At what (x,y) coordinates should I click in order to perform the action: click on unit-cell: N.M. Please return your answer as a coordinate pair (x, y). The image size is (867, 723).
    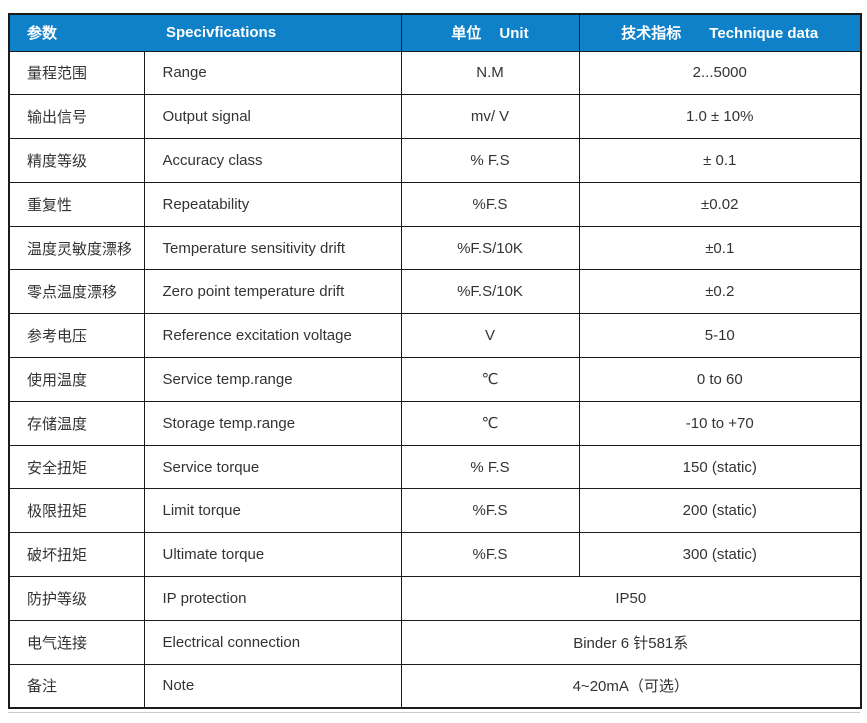
    Looking at the image, I should click on (490, 73).